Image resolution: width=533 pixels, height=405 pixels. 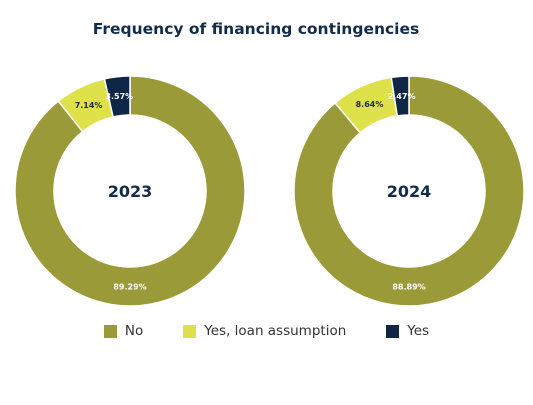 I want to click on legend-label-yes-loan-assumption: Yes, loan assumption, so click(x=275, y=331).